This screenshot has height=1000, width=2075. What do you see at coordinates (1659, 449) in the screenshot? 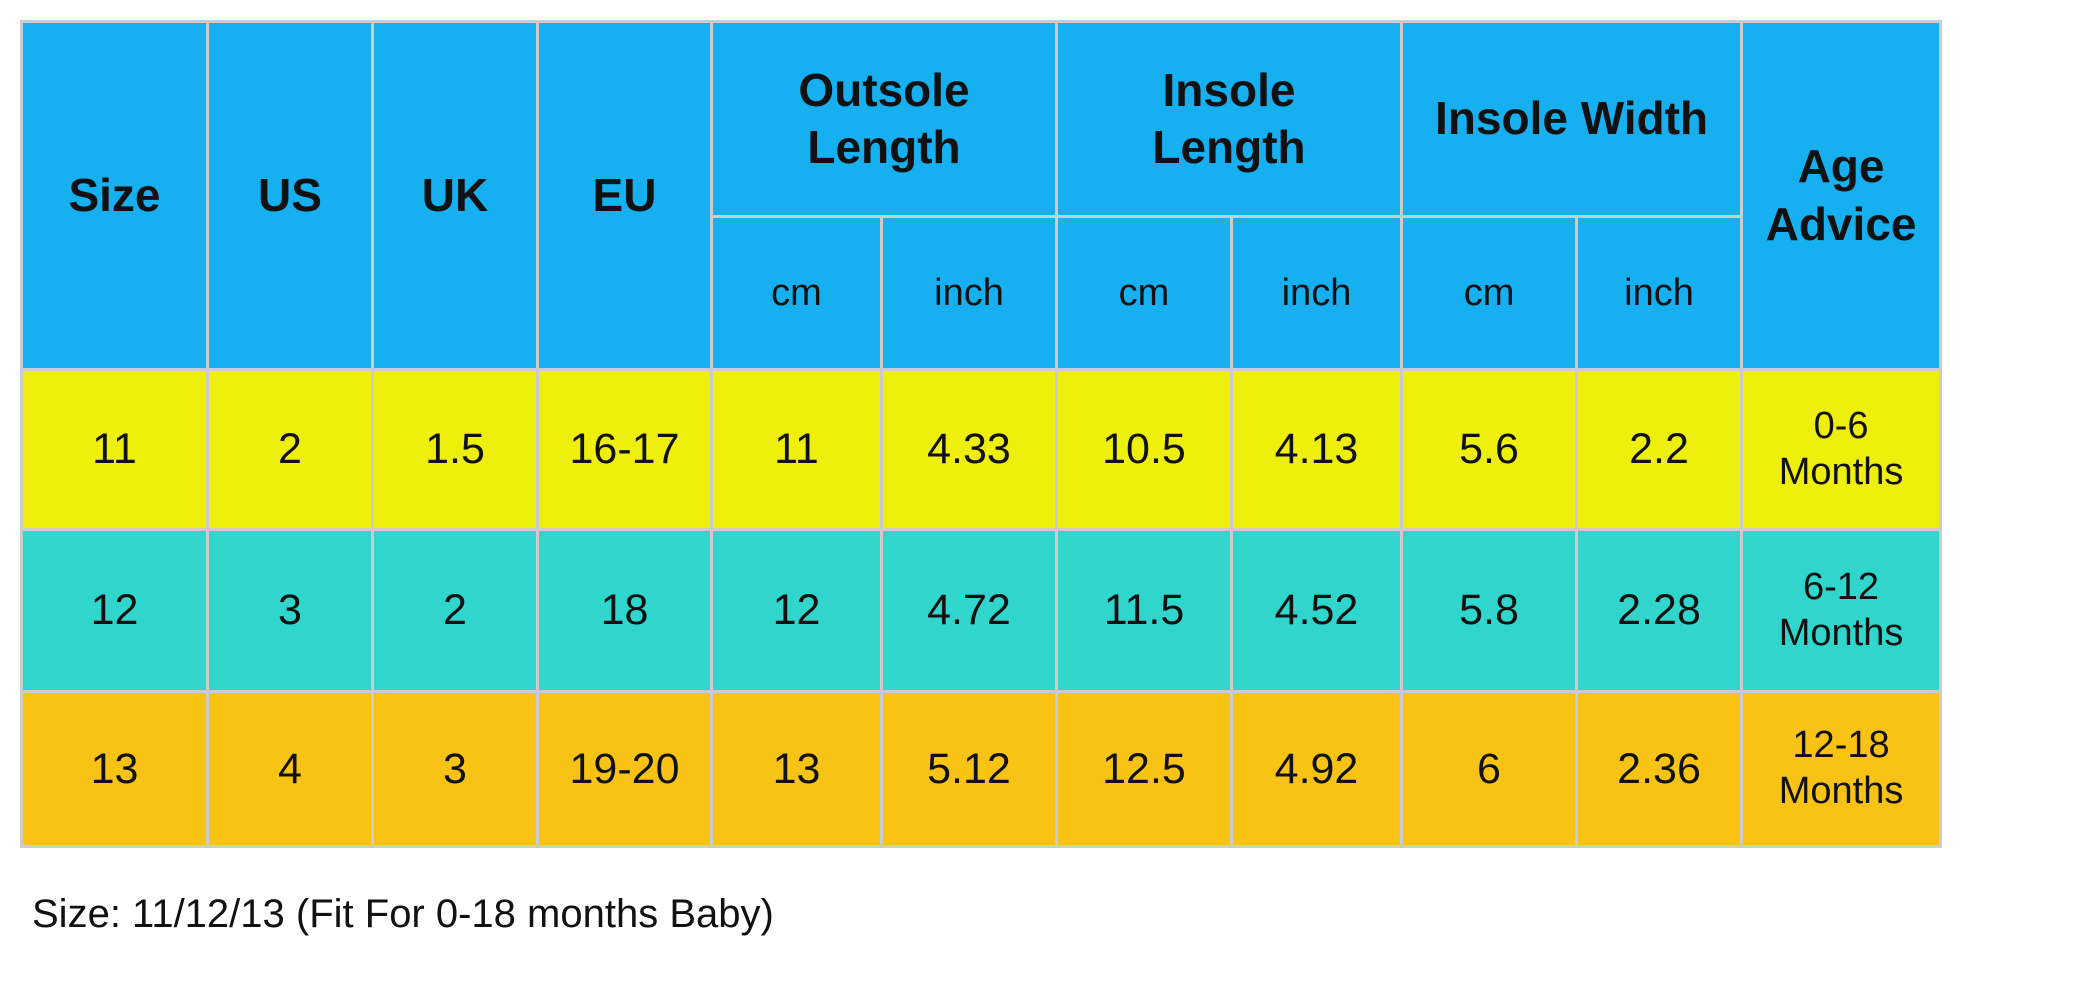
I see `cell-width-inch: 2.2` at bounding box center [1659, 449].